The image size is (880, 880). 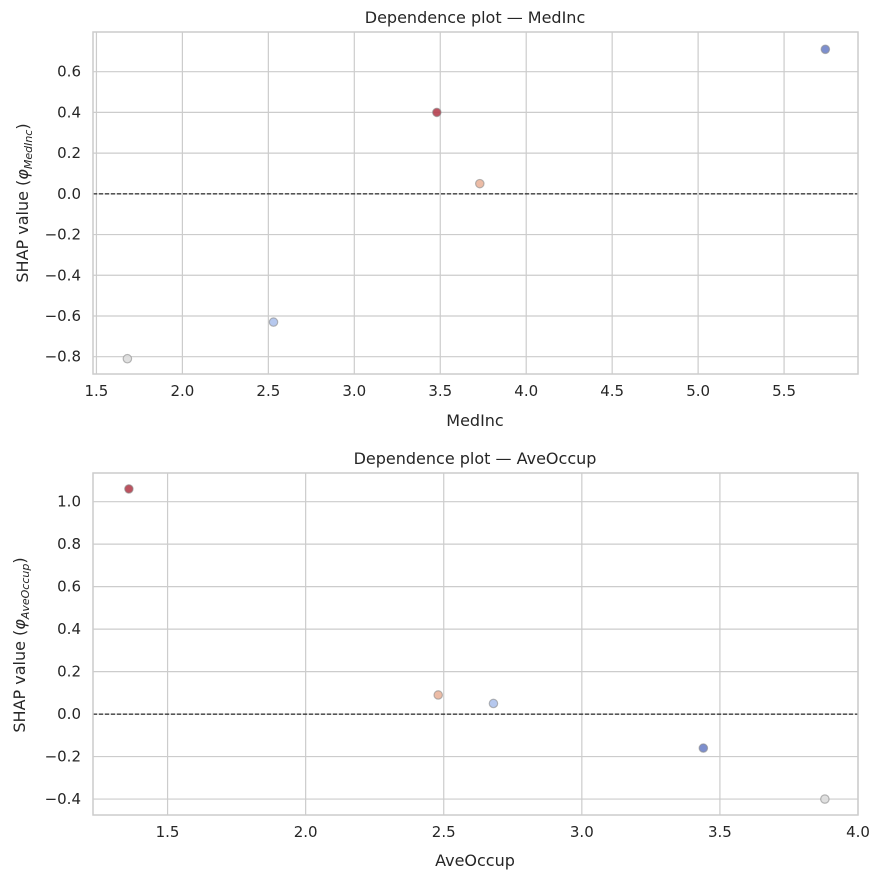 What do you see at coordinates (475, 17) in the screenshot?
I see `chart-title: Dependence plot — MedInc` at bounding box center [475, 17].